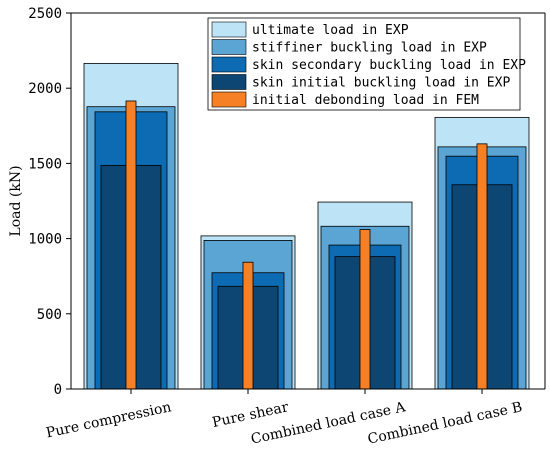 The image size is (550, 449). What do you see at coordinates (16, 200) in the screenshot?
I see `y-axis-title: Load (kN)` at bounding box center [16, 200].